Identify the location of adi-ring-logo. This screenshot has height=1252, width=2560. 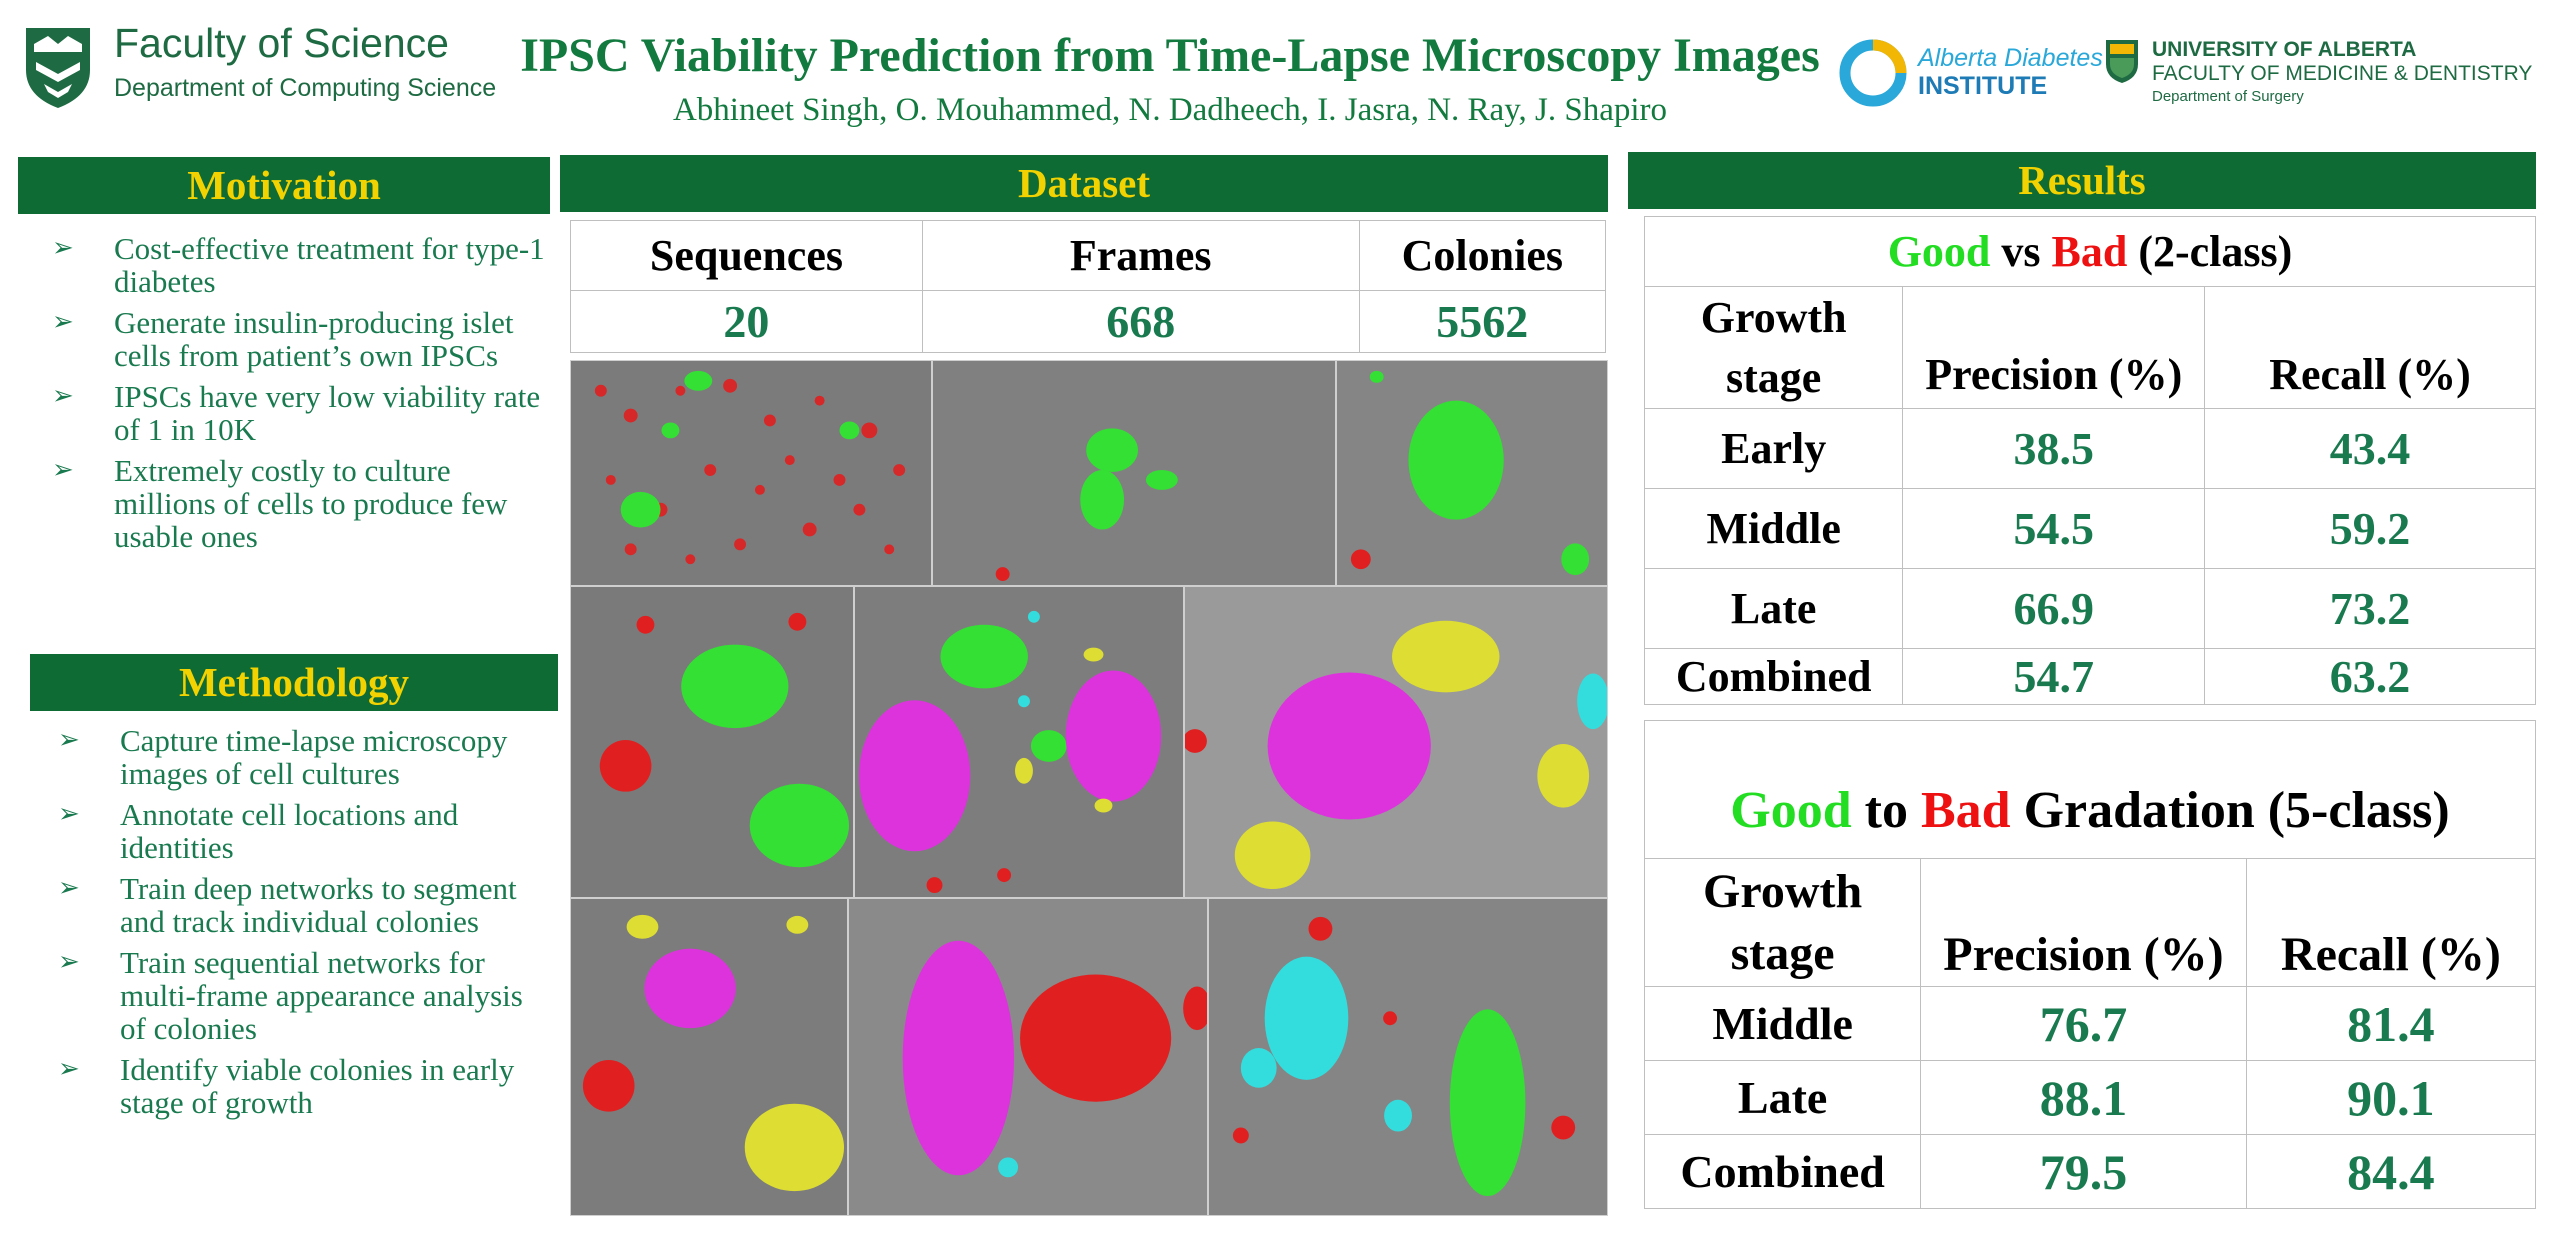
(1873, 73).